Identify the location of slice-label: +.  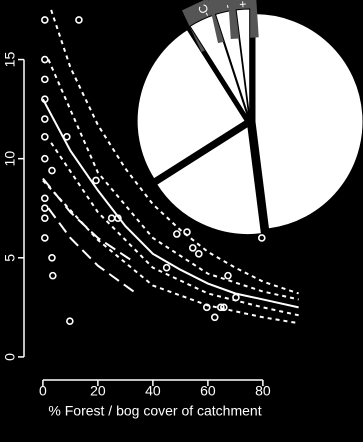
(243, 4).